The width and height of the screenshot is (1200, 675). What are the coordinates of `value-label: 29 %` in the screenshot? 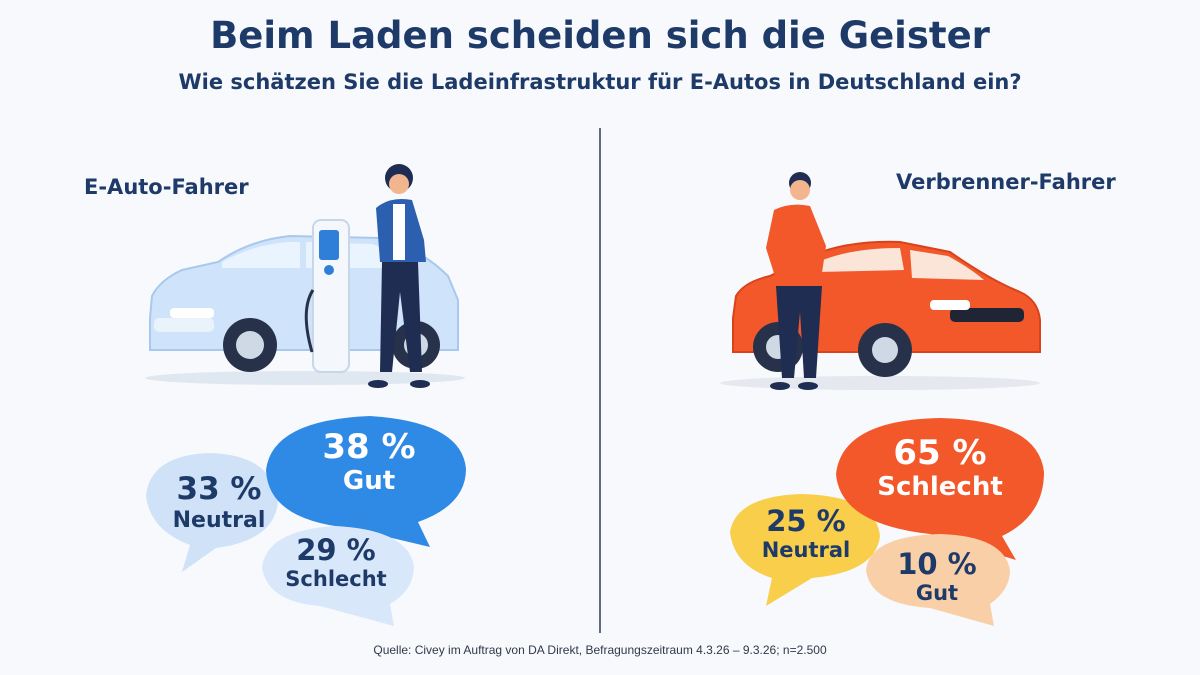 It's located at (336, 550).